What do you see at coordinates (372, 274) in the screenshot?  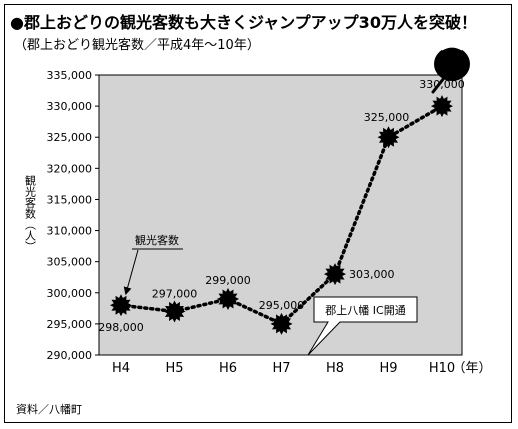 I see `data-label: 303,000` at bounding box center [372, 274].